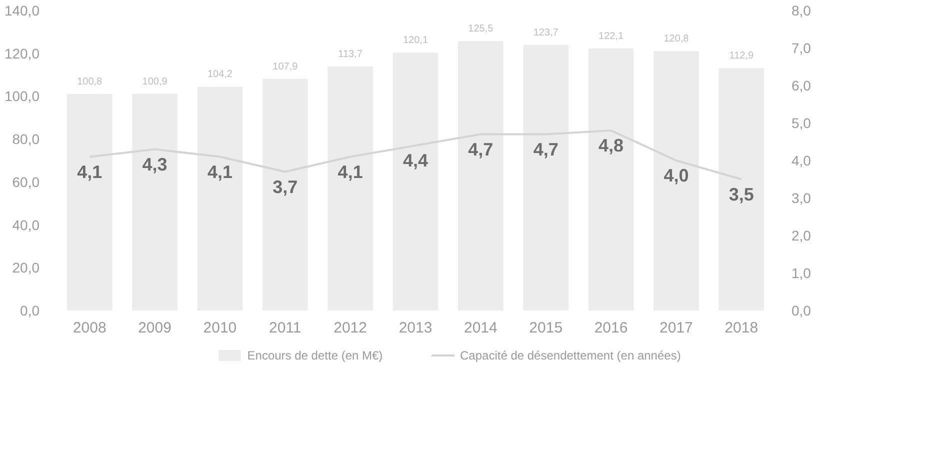  Describe the element at coordinates (26, 268) in the screenshot. I see `y-tick-label: 20,0` at that location.